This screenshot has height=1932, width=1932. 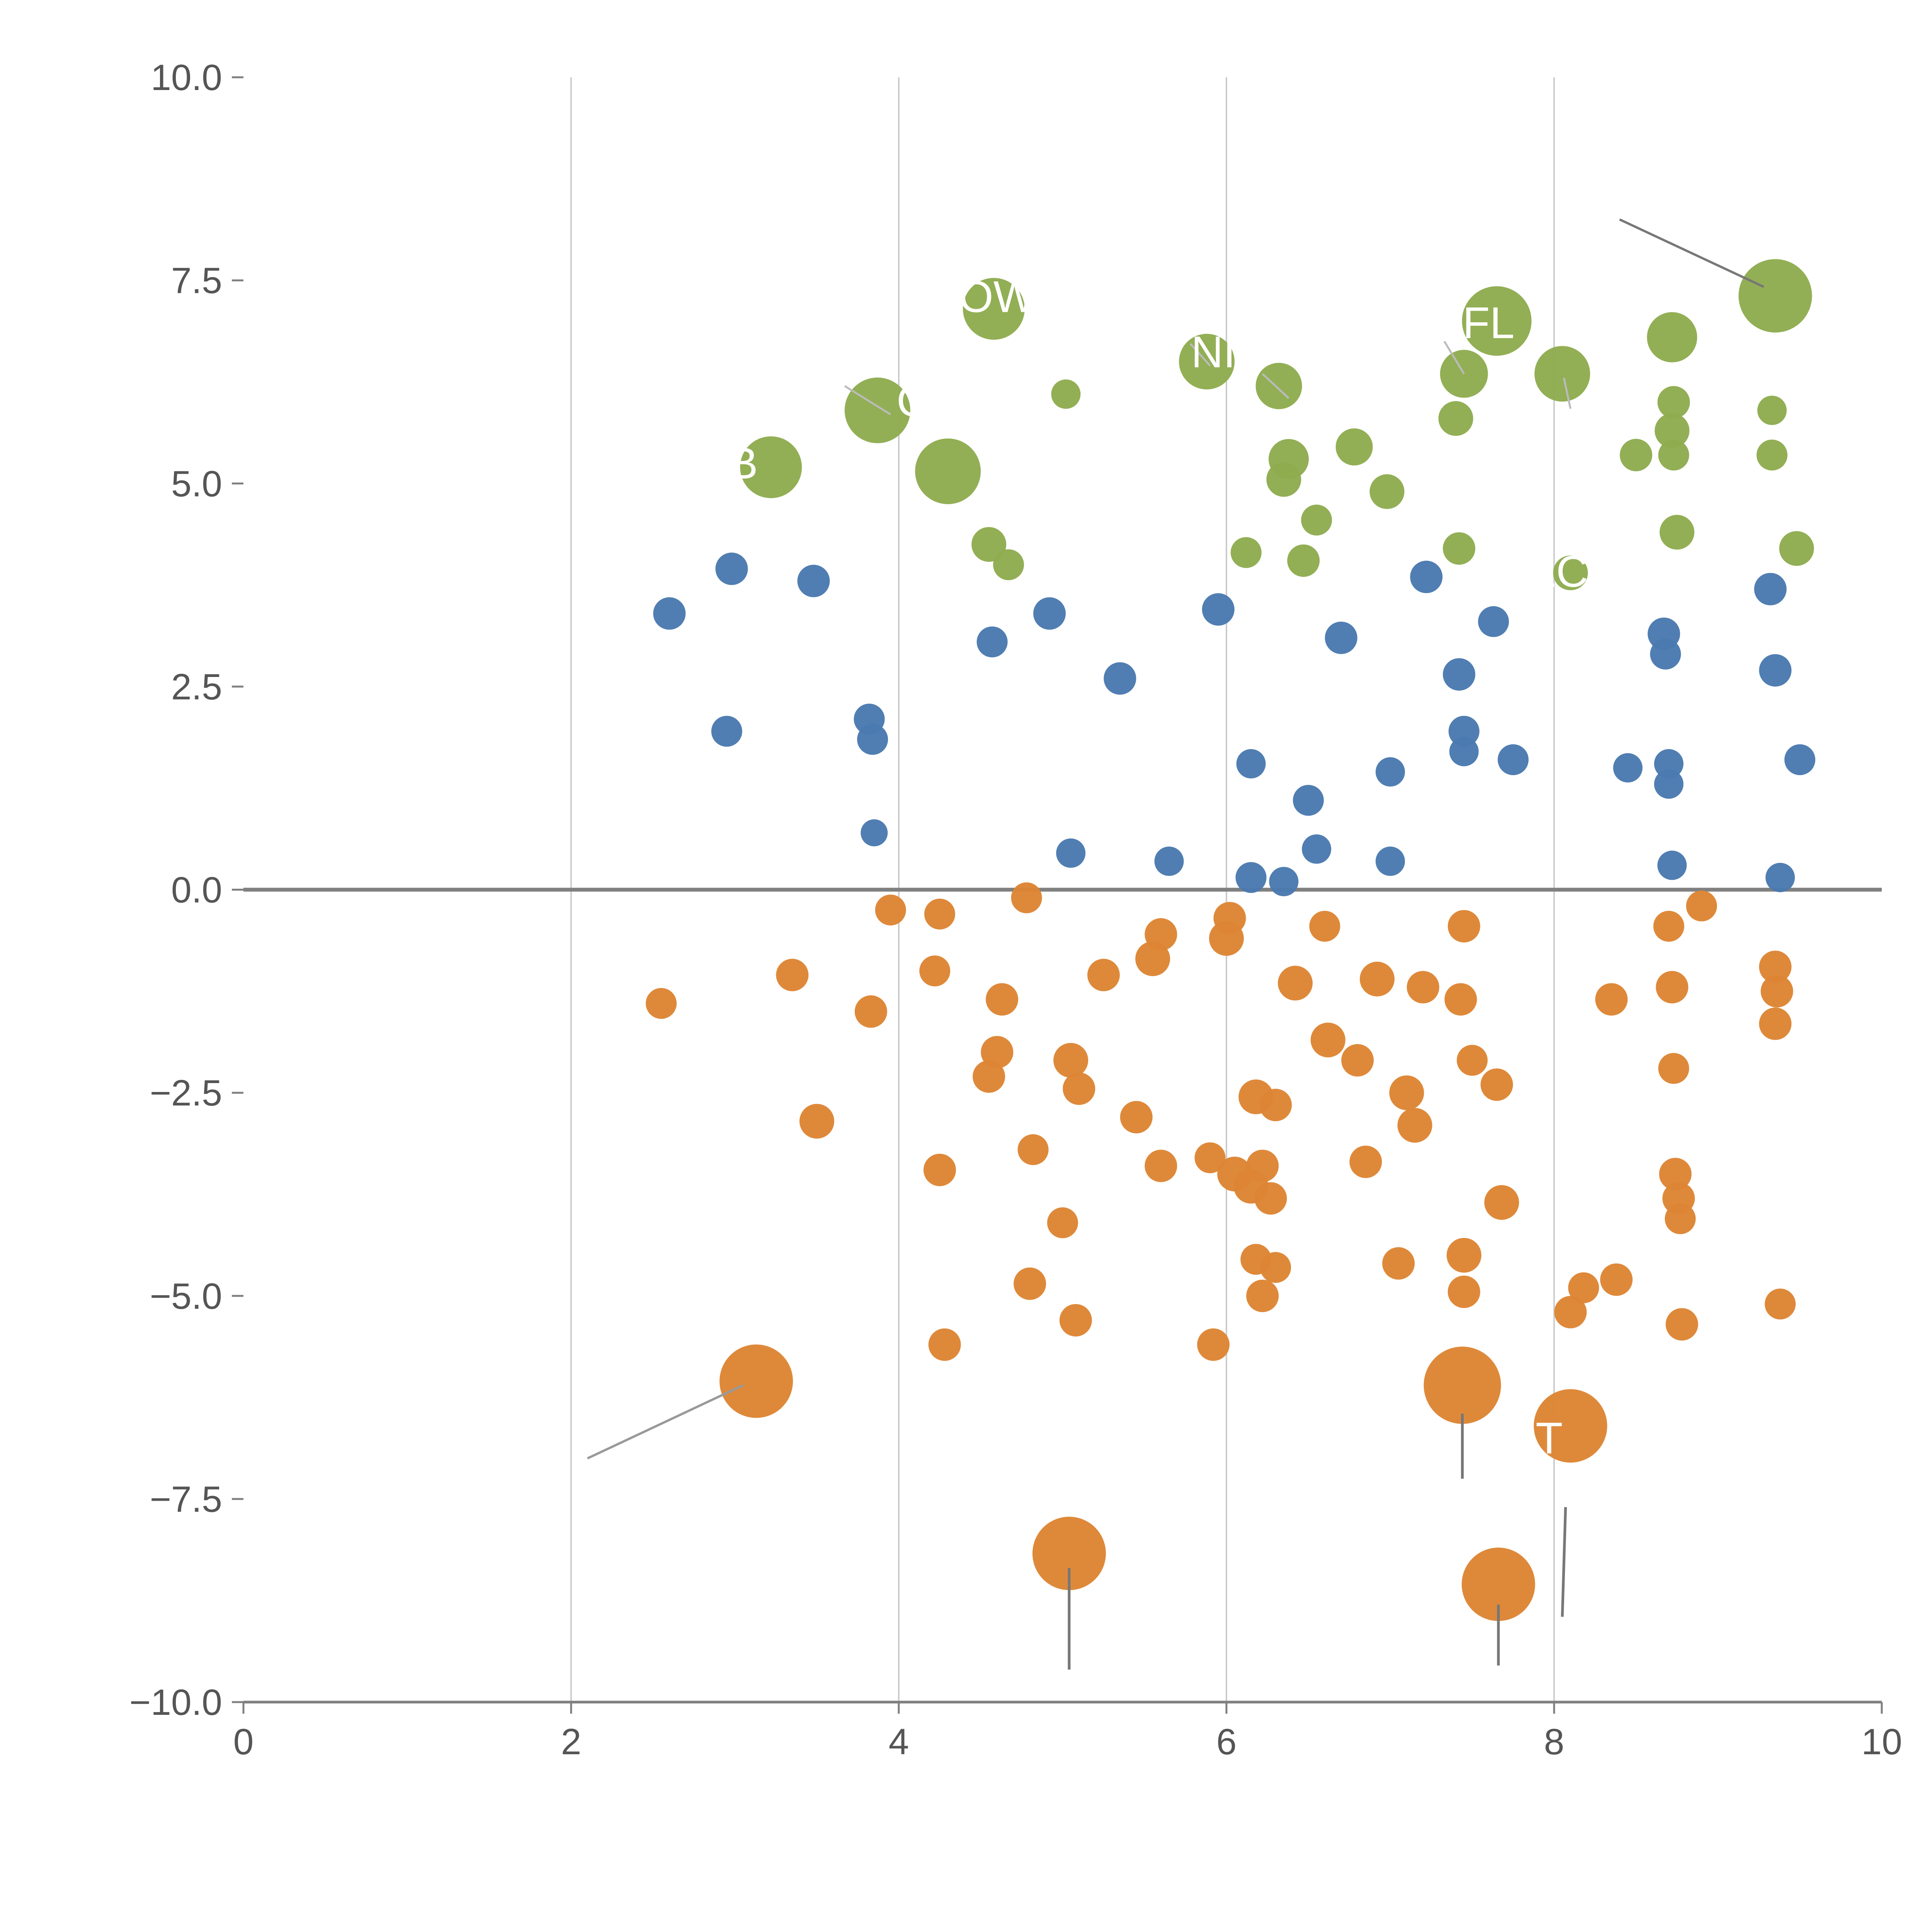 What do you see at coordinates (244, 1742) in the screenshot?
I see `x-tick-label: 0` at bounding box center [244, 1742].